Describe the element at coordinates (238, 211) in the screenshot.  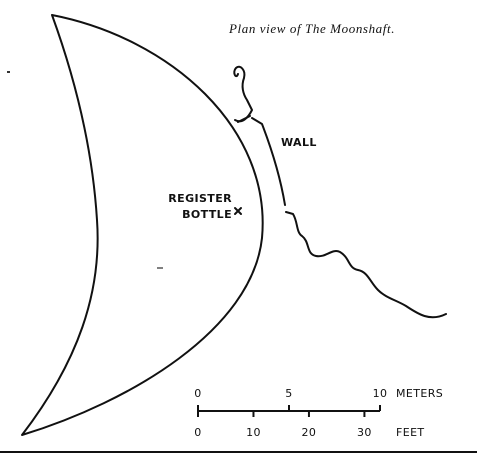
I see `bottle-marker` at that location.